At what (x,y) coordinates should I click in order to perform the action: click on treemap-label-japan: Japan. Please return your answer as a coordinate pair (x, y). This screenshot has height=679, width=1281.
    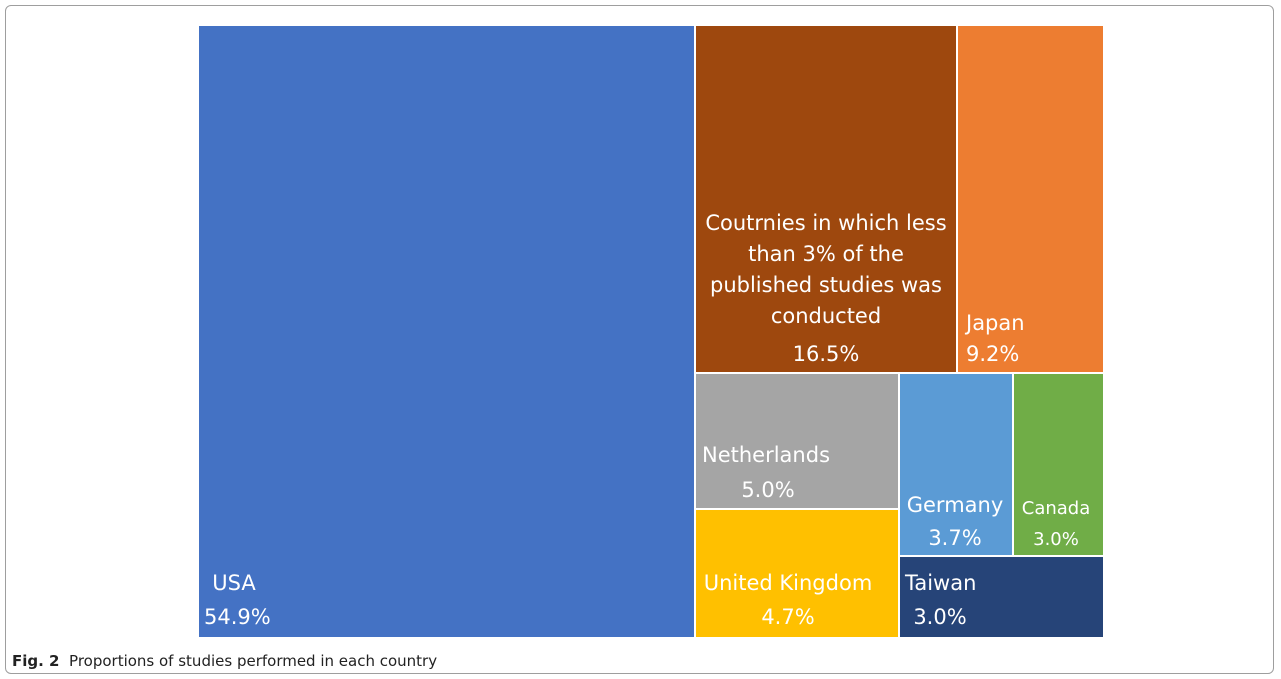
    Looking at the image, I should click on (994, 323).